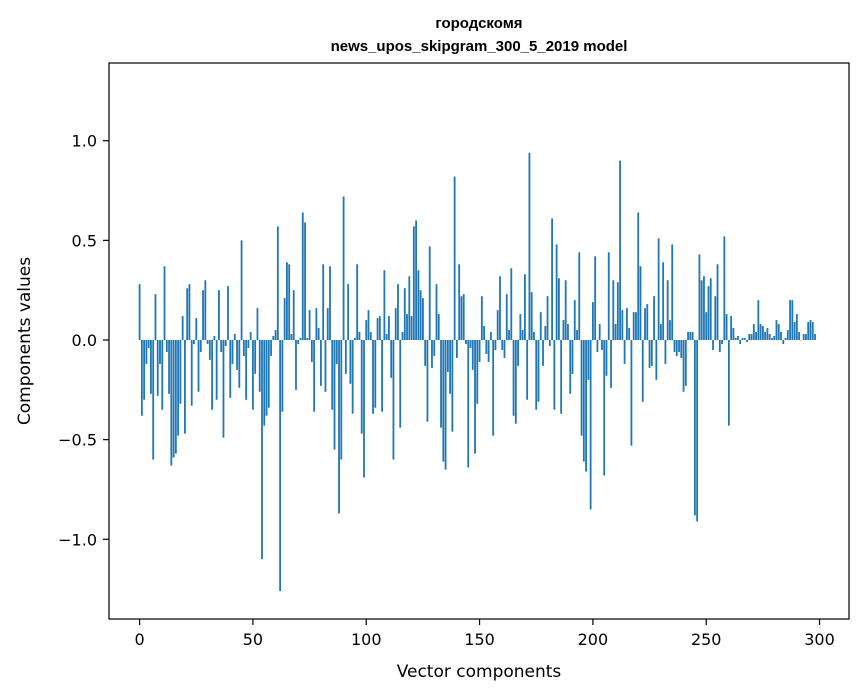  What do you see at coordinates (479, 639) in the screenshot?
I see `x-tick-label: 150` at bounding box center [479, 639].